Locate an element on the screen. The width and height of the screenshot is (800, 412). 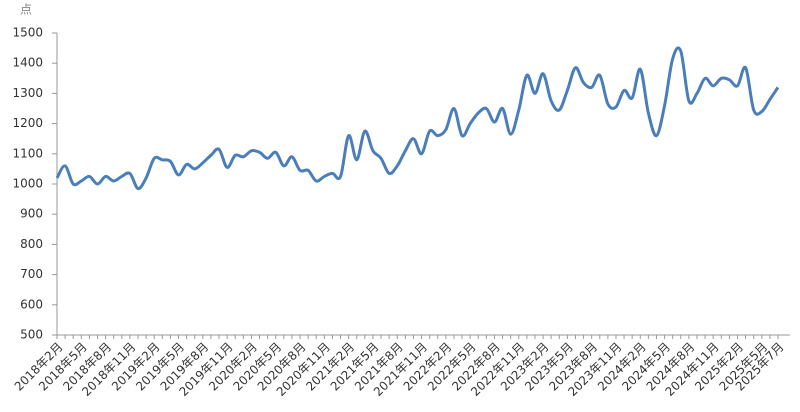
y-tick-label: 1300 is located at coordinates (27, 93).